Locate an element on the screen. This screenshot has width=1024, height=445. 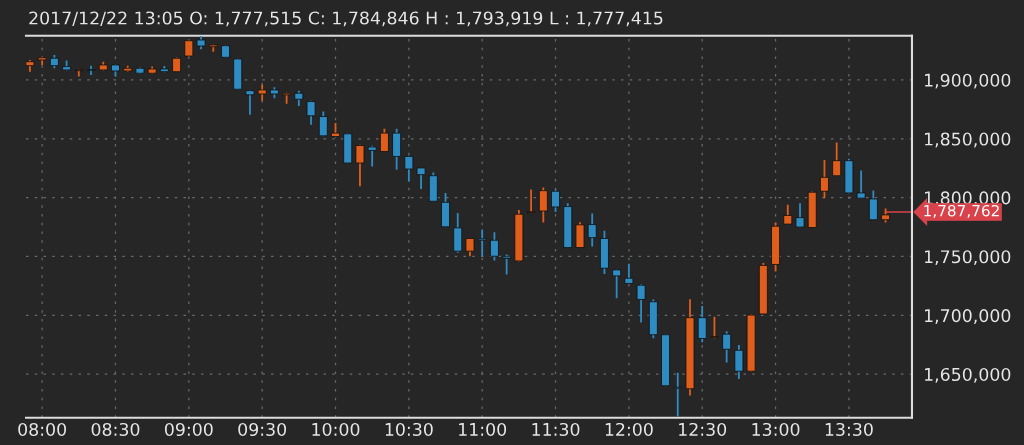
x-tick-label: 13:00 is located at coordinates (776, 429).